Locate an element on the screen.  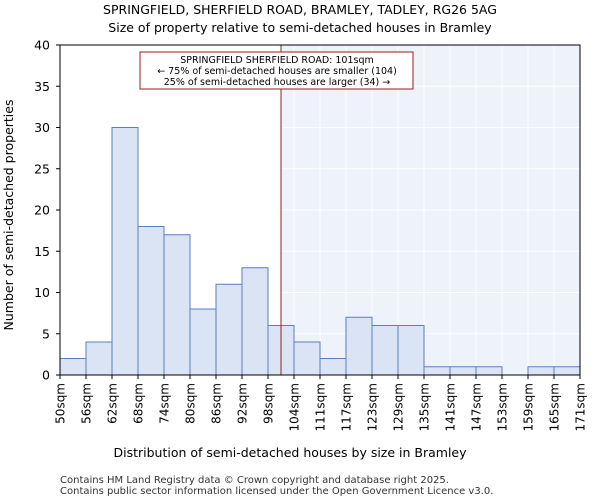
x-tick-label: 123sqm is located at coordinates (373, 407).